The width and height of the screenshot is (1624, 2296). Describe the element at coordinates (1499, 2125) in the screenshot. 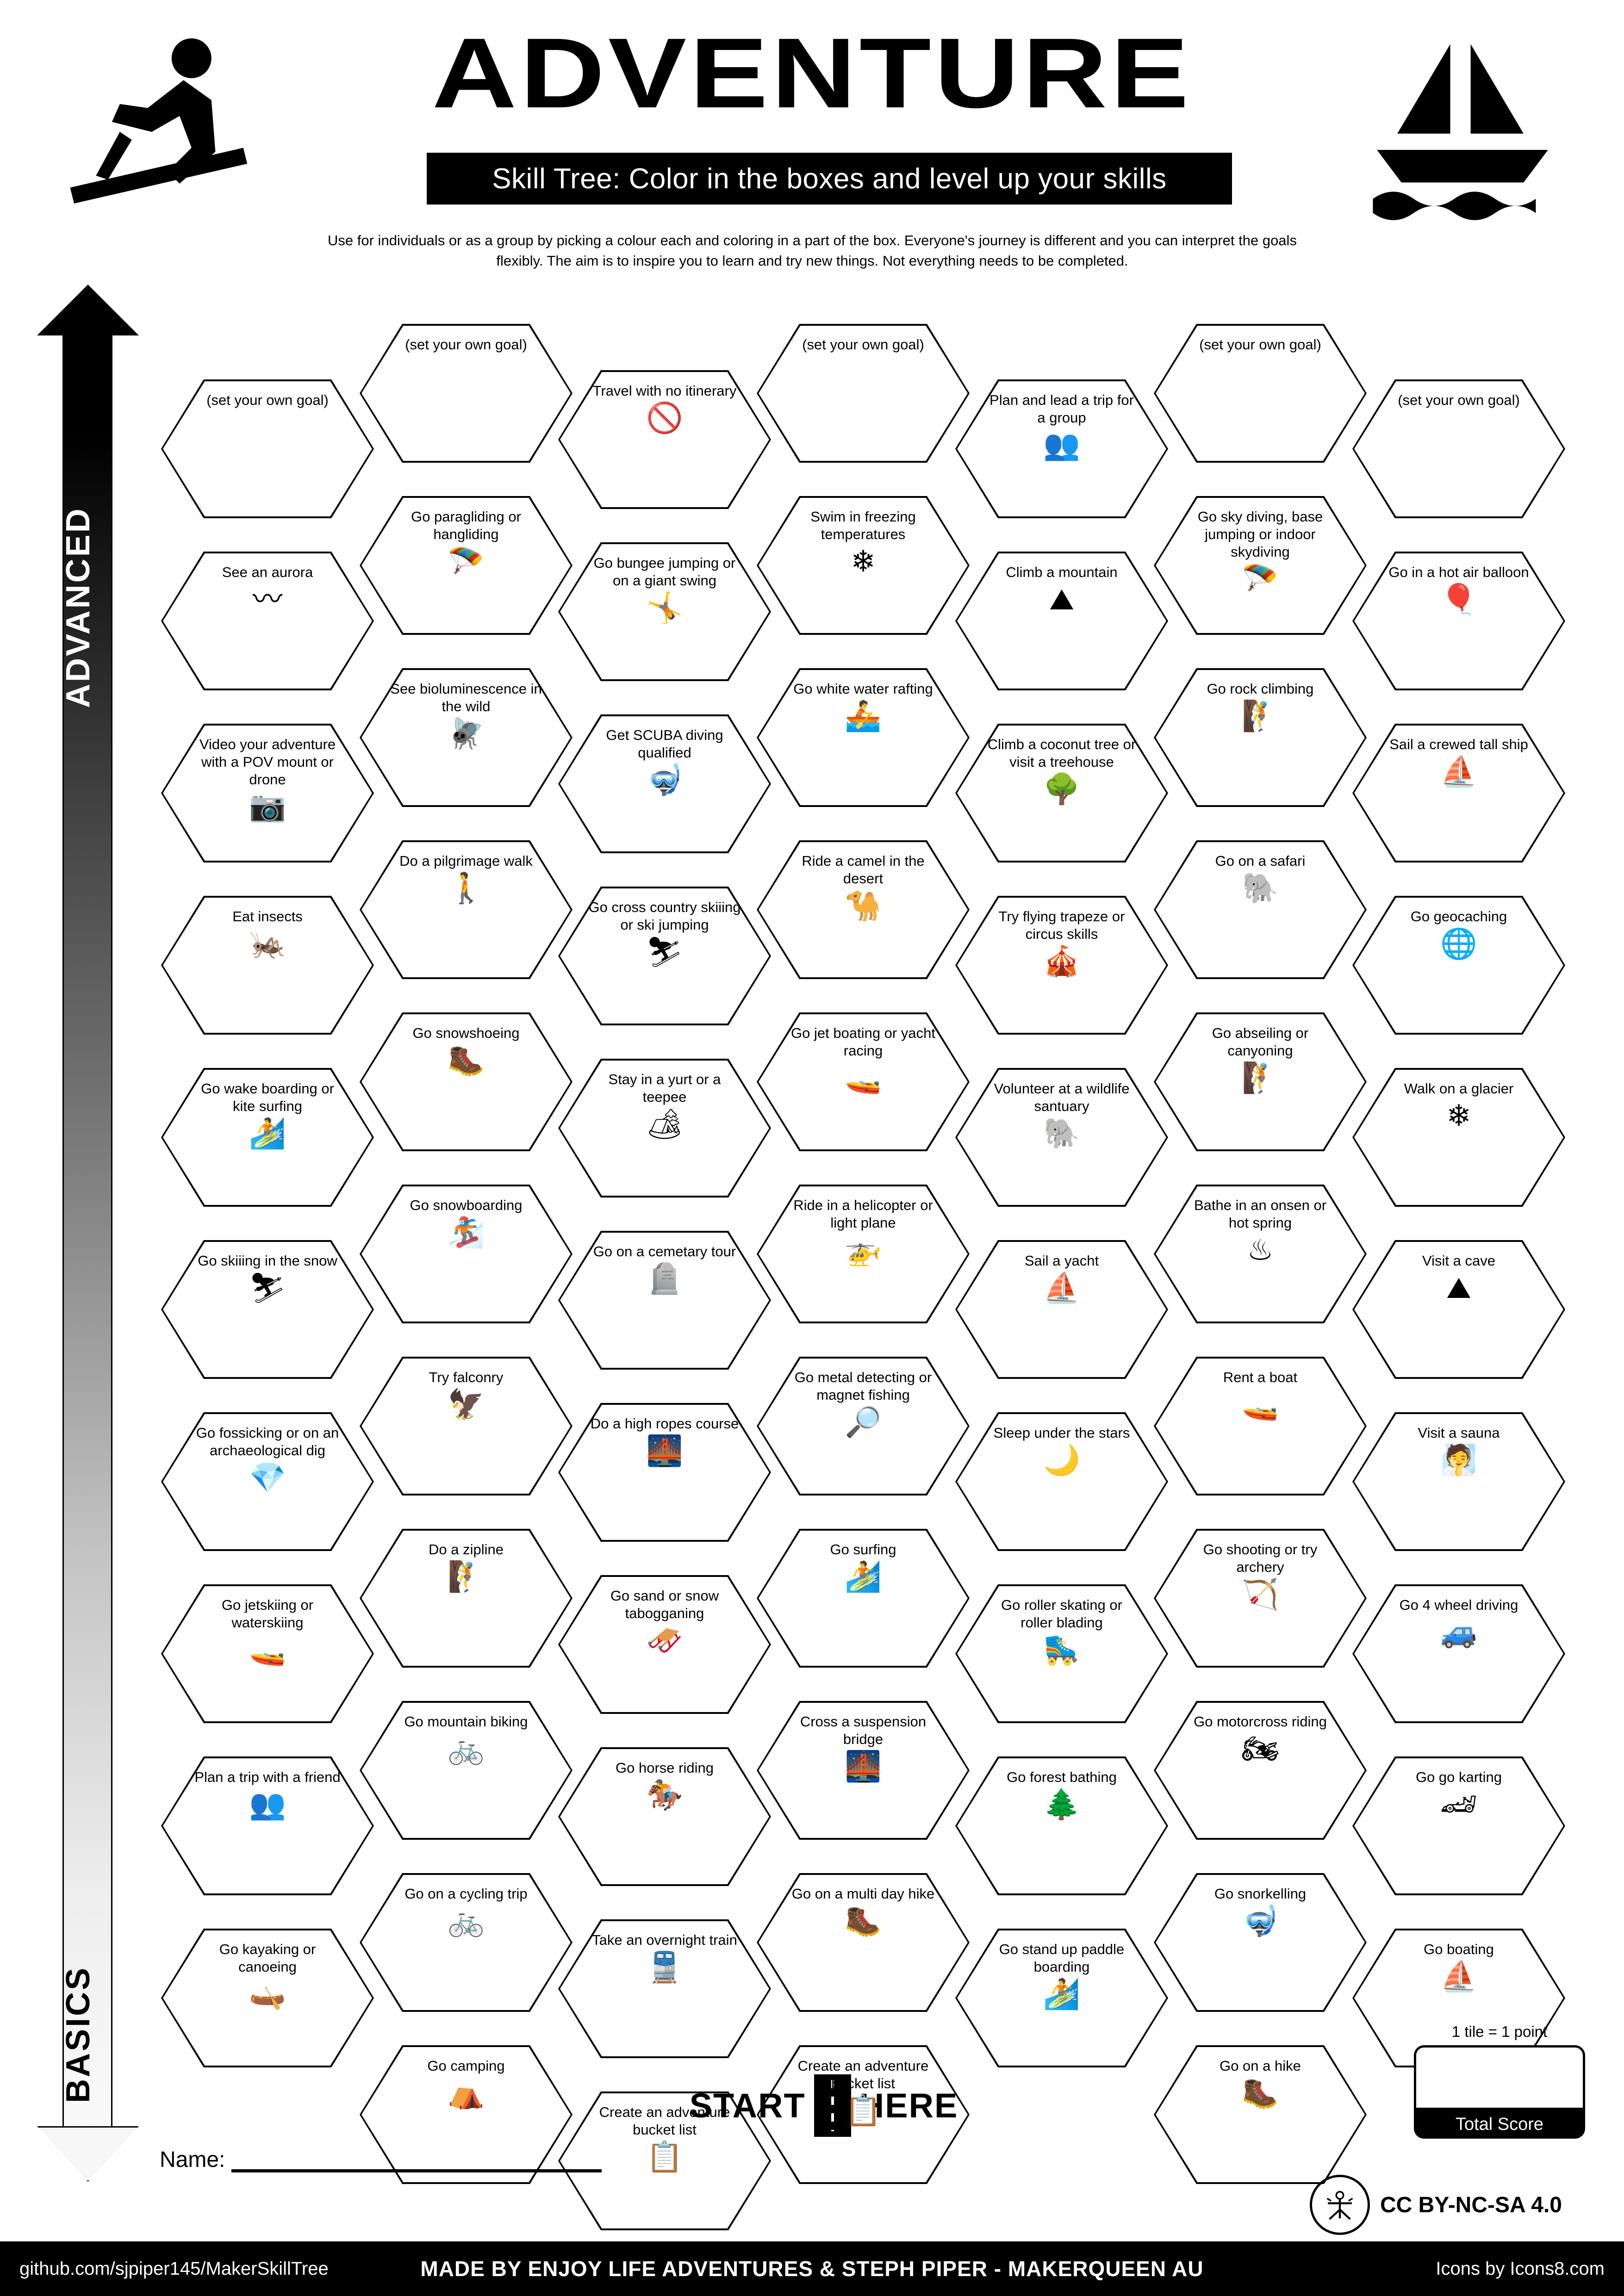

I see `score-label: Total Score` at that location.